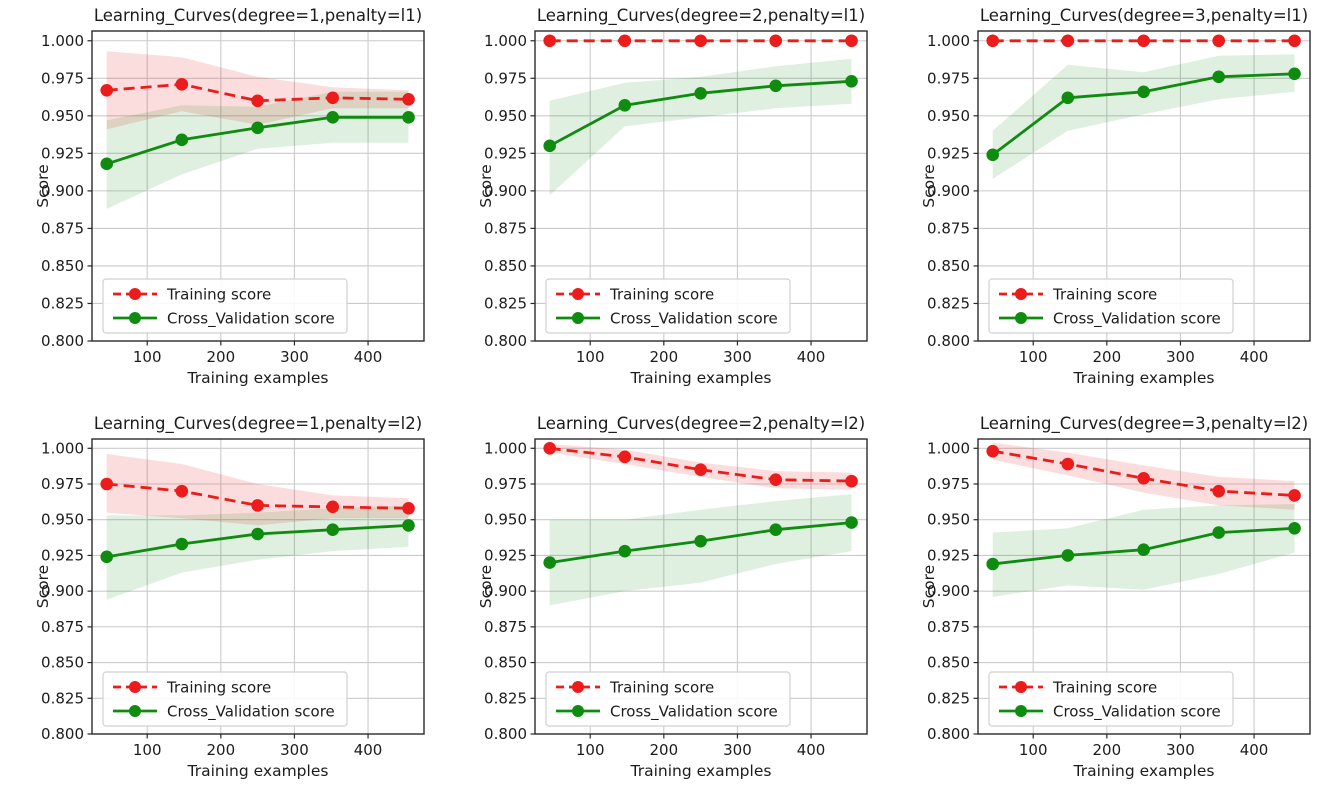  Describe the element at coordinates (700, 550) in the screenshot. I see `cv-band` at that location.